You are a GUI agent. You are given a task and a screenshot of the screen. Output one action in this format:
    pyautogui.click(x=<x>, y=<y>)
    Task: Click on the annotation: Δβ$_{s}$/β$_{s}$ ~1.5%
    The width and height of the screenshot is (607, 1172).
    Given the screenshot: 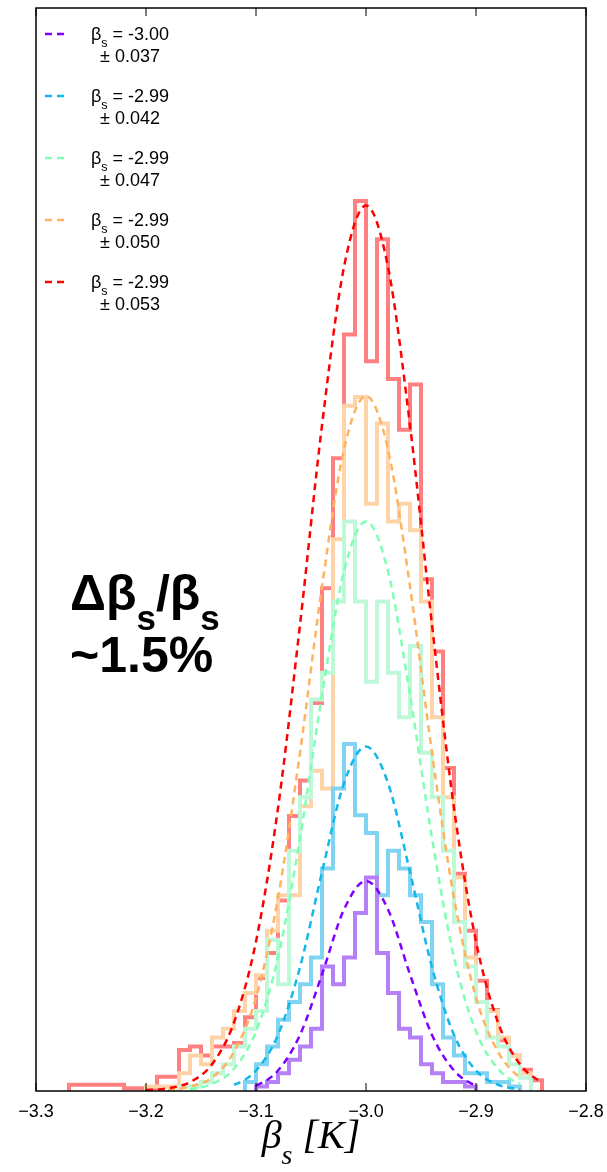 What is the action you would take?
    pyautogui.click(x=145, y=624)
    